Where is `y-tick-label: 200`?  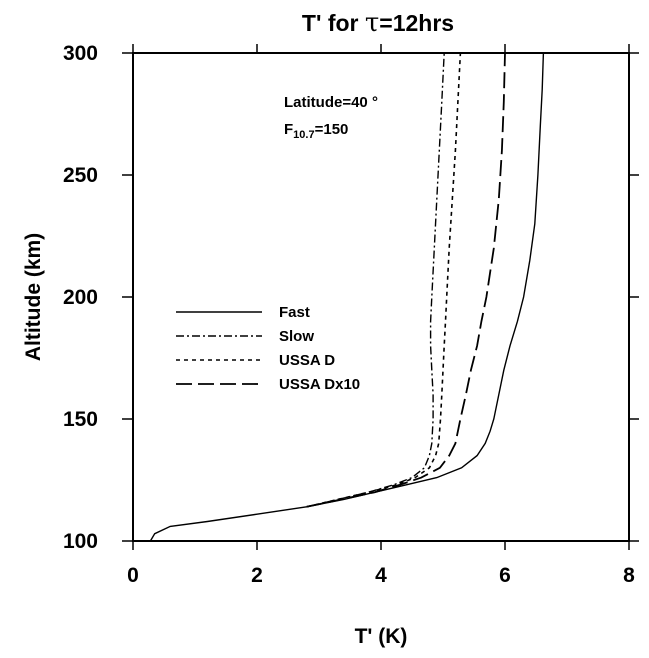 y-tick-label: 200 is located at coordinates (80, 297).